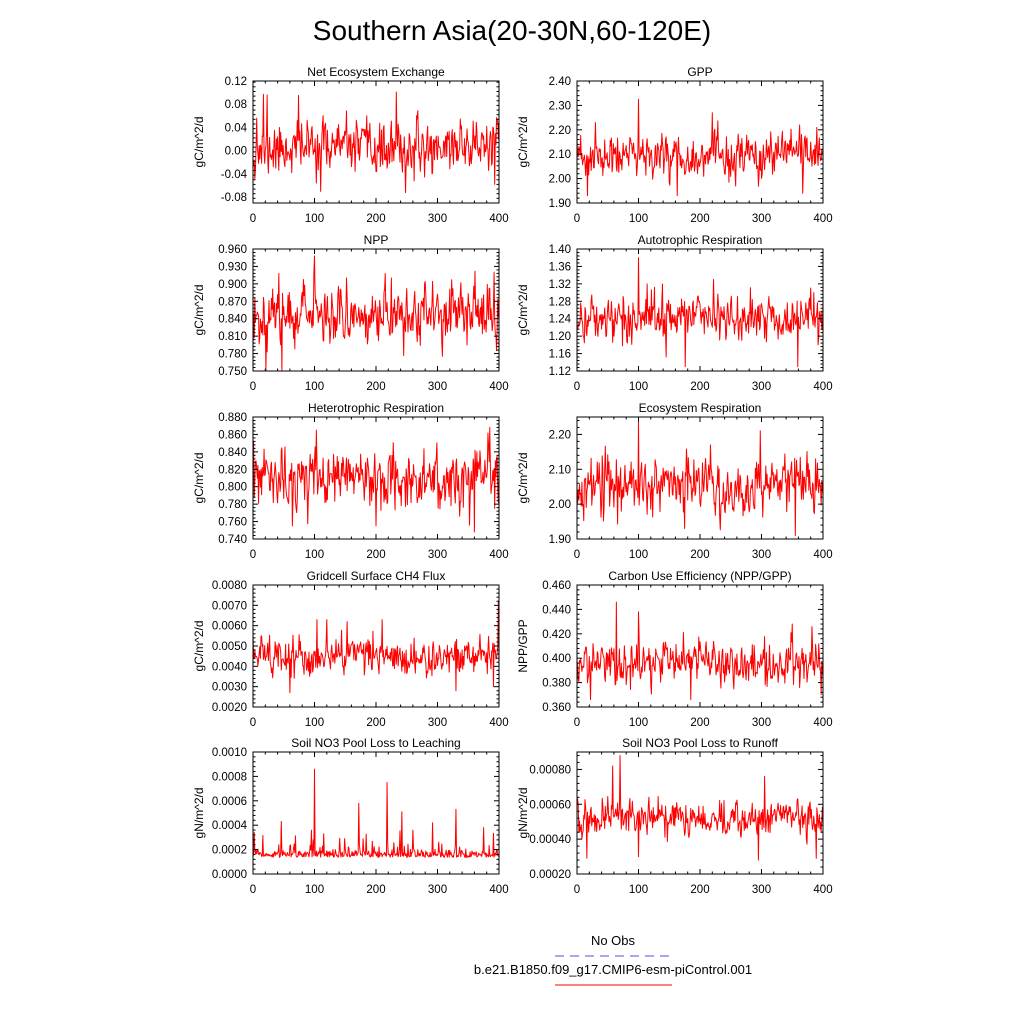 Image resolution: width=1024 pixels, height=1024 pixels. Describe the element at coordinates (236, 128) in the screenshot. I see `y-tick-label: 0.04` at that location.